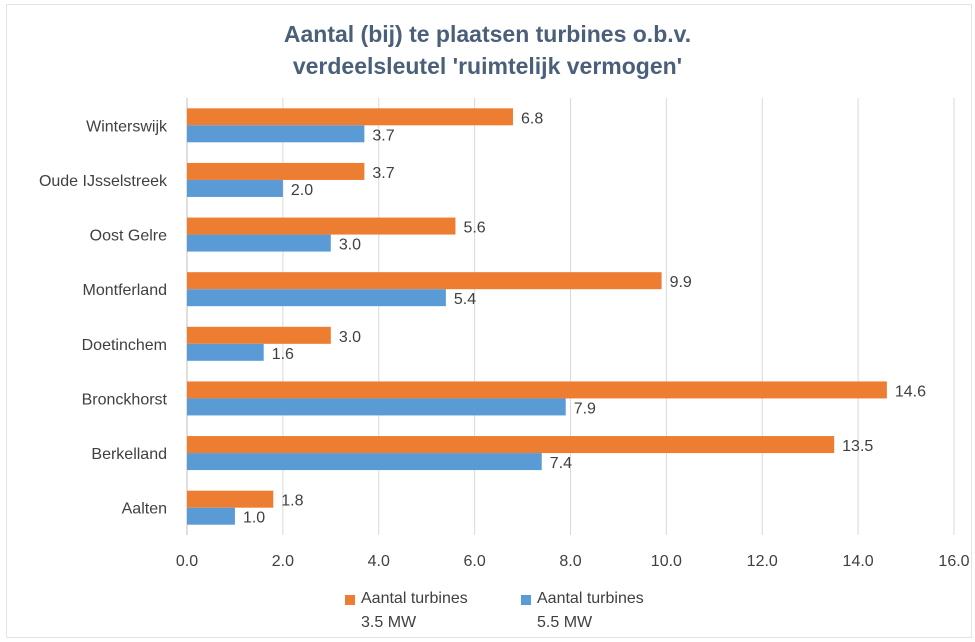  What do you see at coordinates (681, 282) in the screenshot?
I see `data-label-series-1: 9.9` at bounding box center [681, 282].